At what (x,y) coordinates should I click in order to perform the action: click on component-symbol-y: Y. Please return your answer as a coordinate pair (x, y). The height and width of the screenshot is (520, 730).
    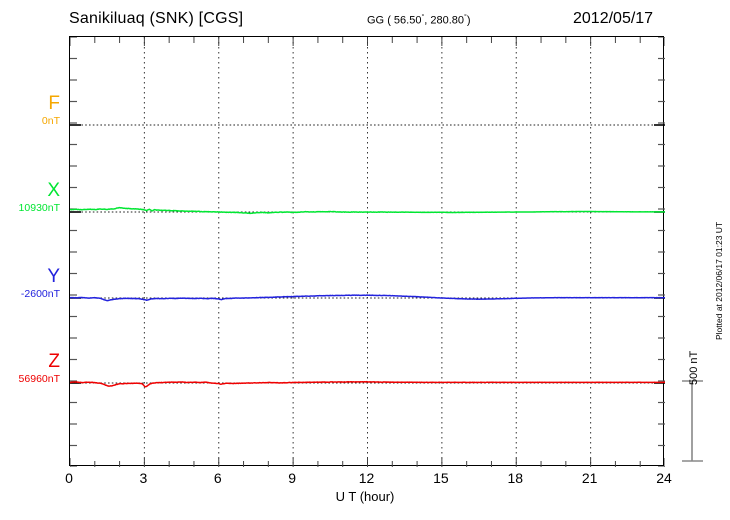
    Looking at the image, I should click on (53, 276).